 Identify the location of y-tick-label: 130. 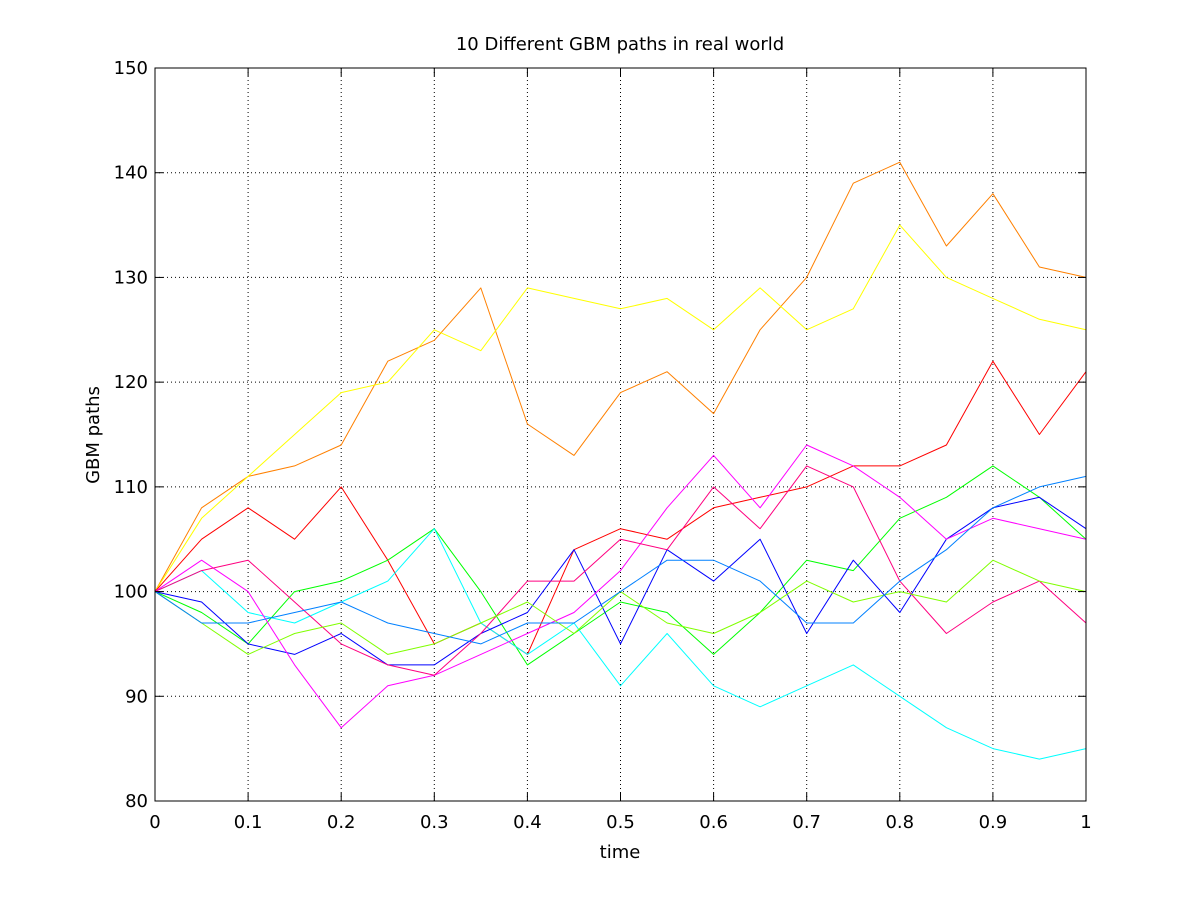
(131, 277).